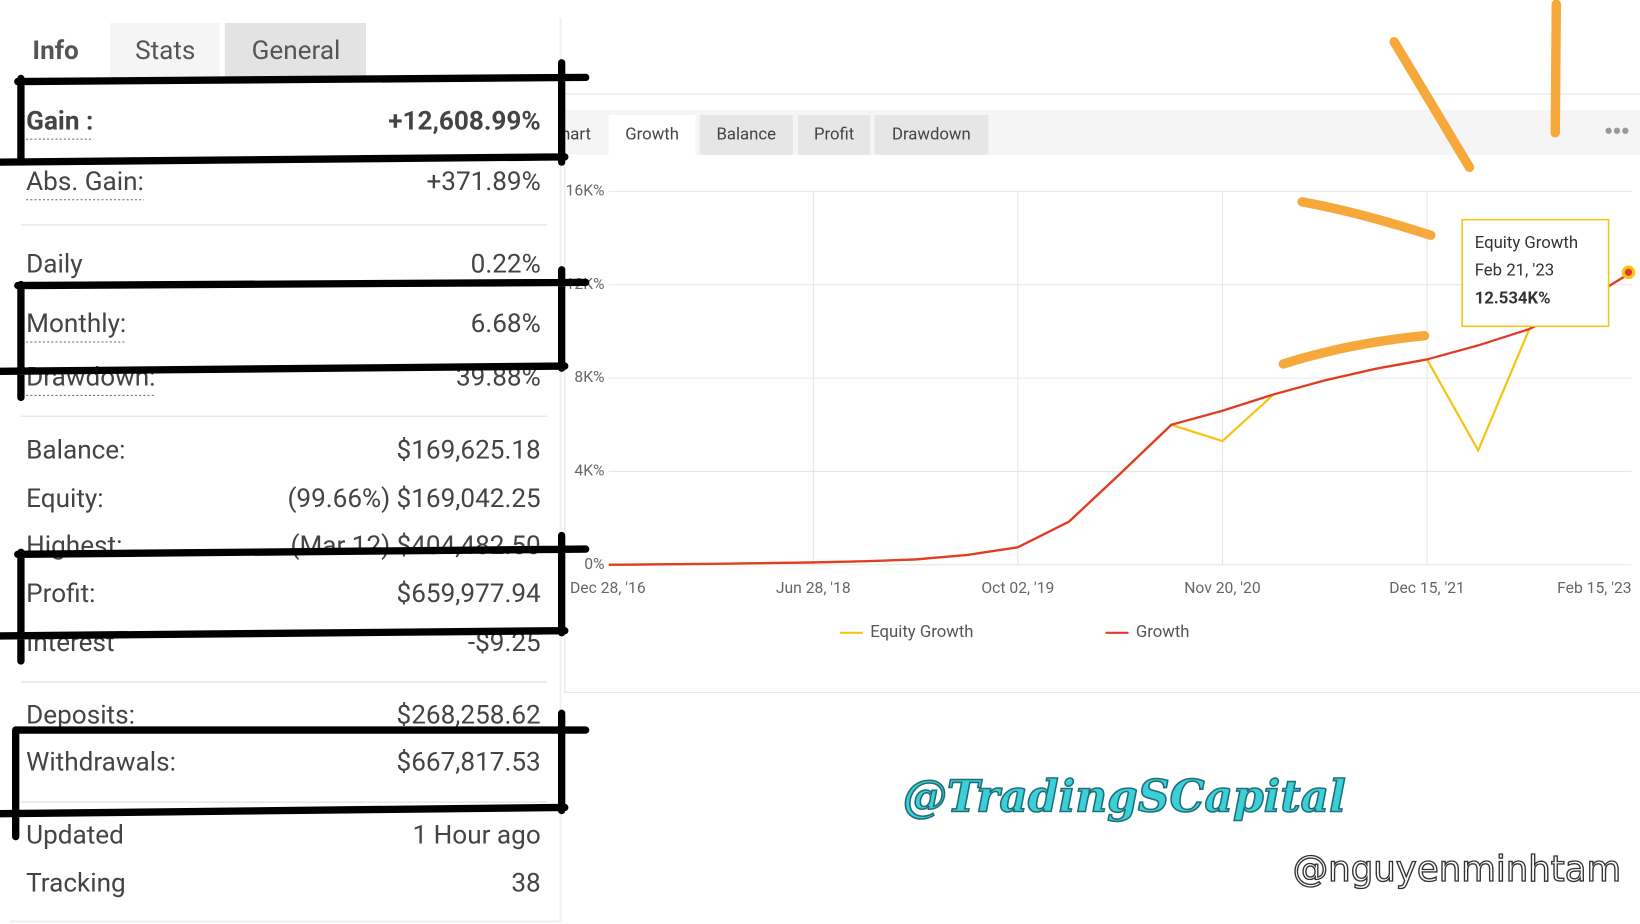 Image resolution: width=1640 pixels, height=924 pixels. Describe the element at coordinates (55, 51) in the screenshot. I see `tab-label: Info` at that location.